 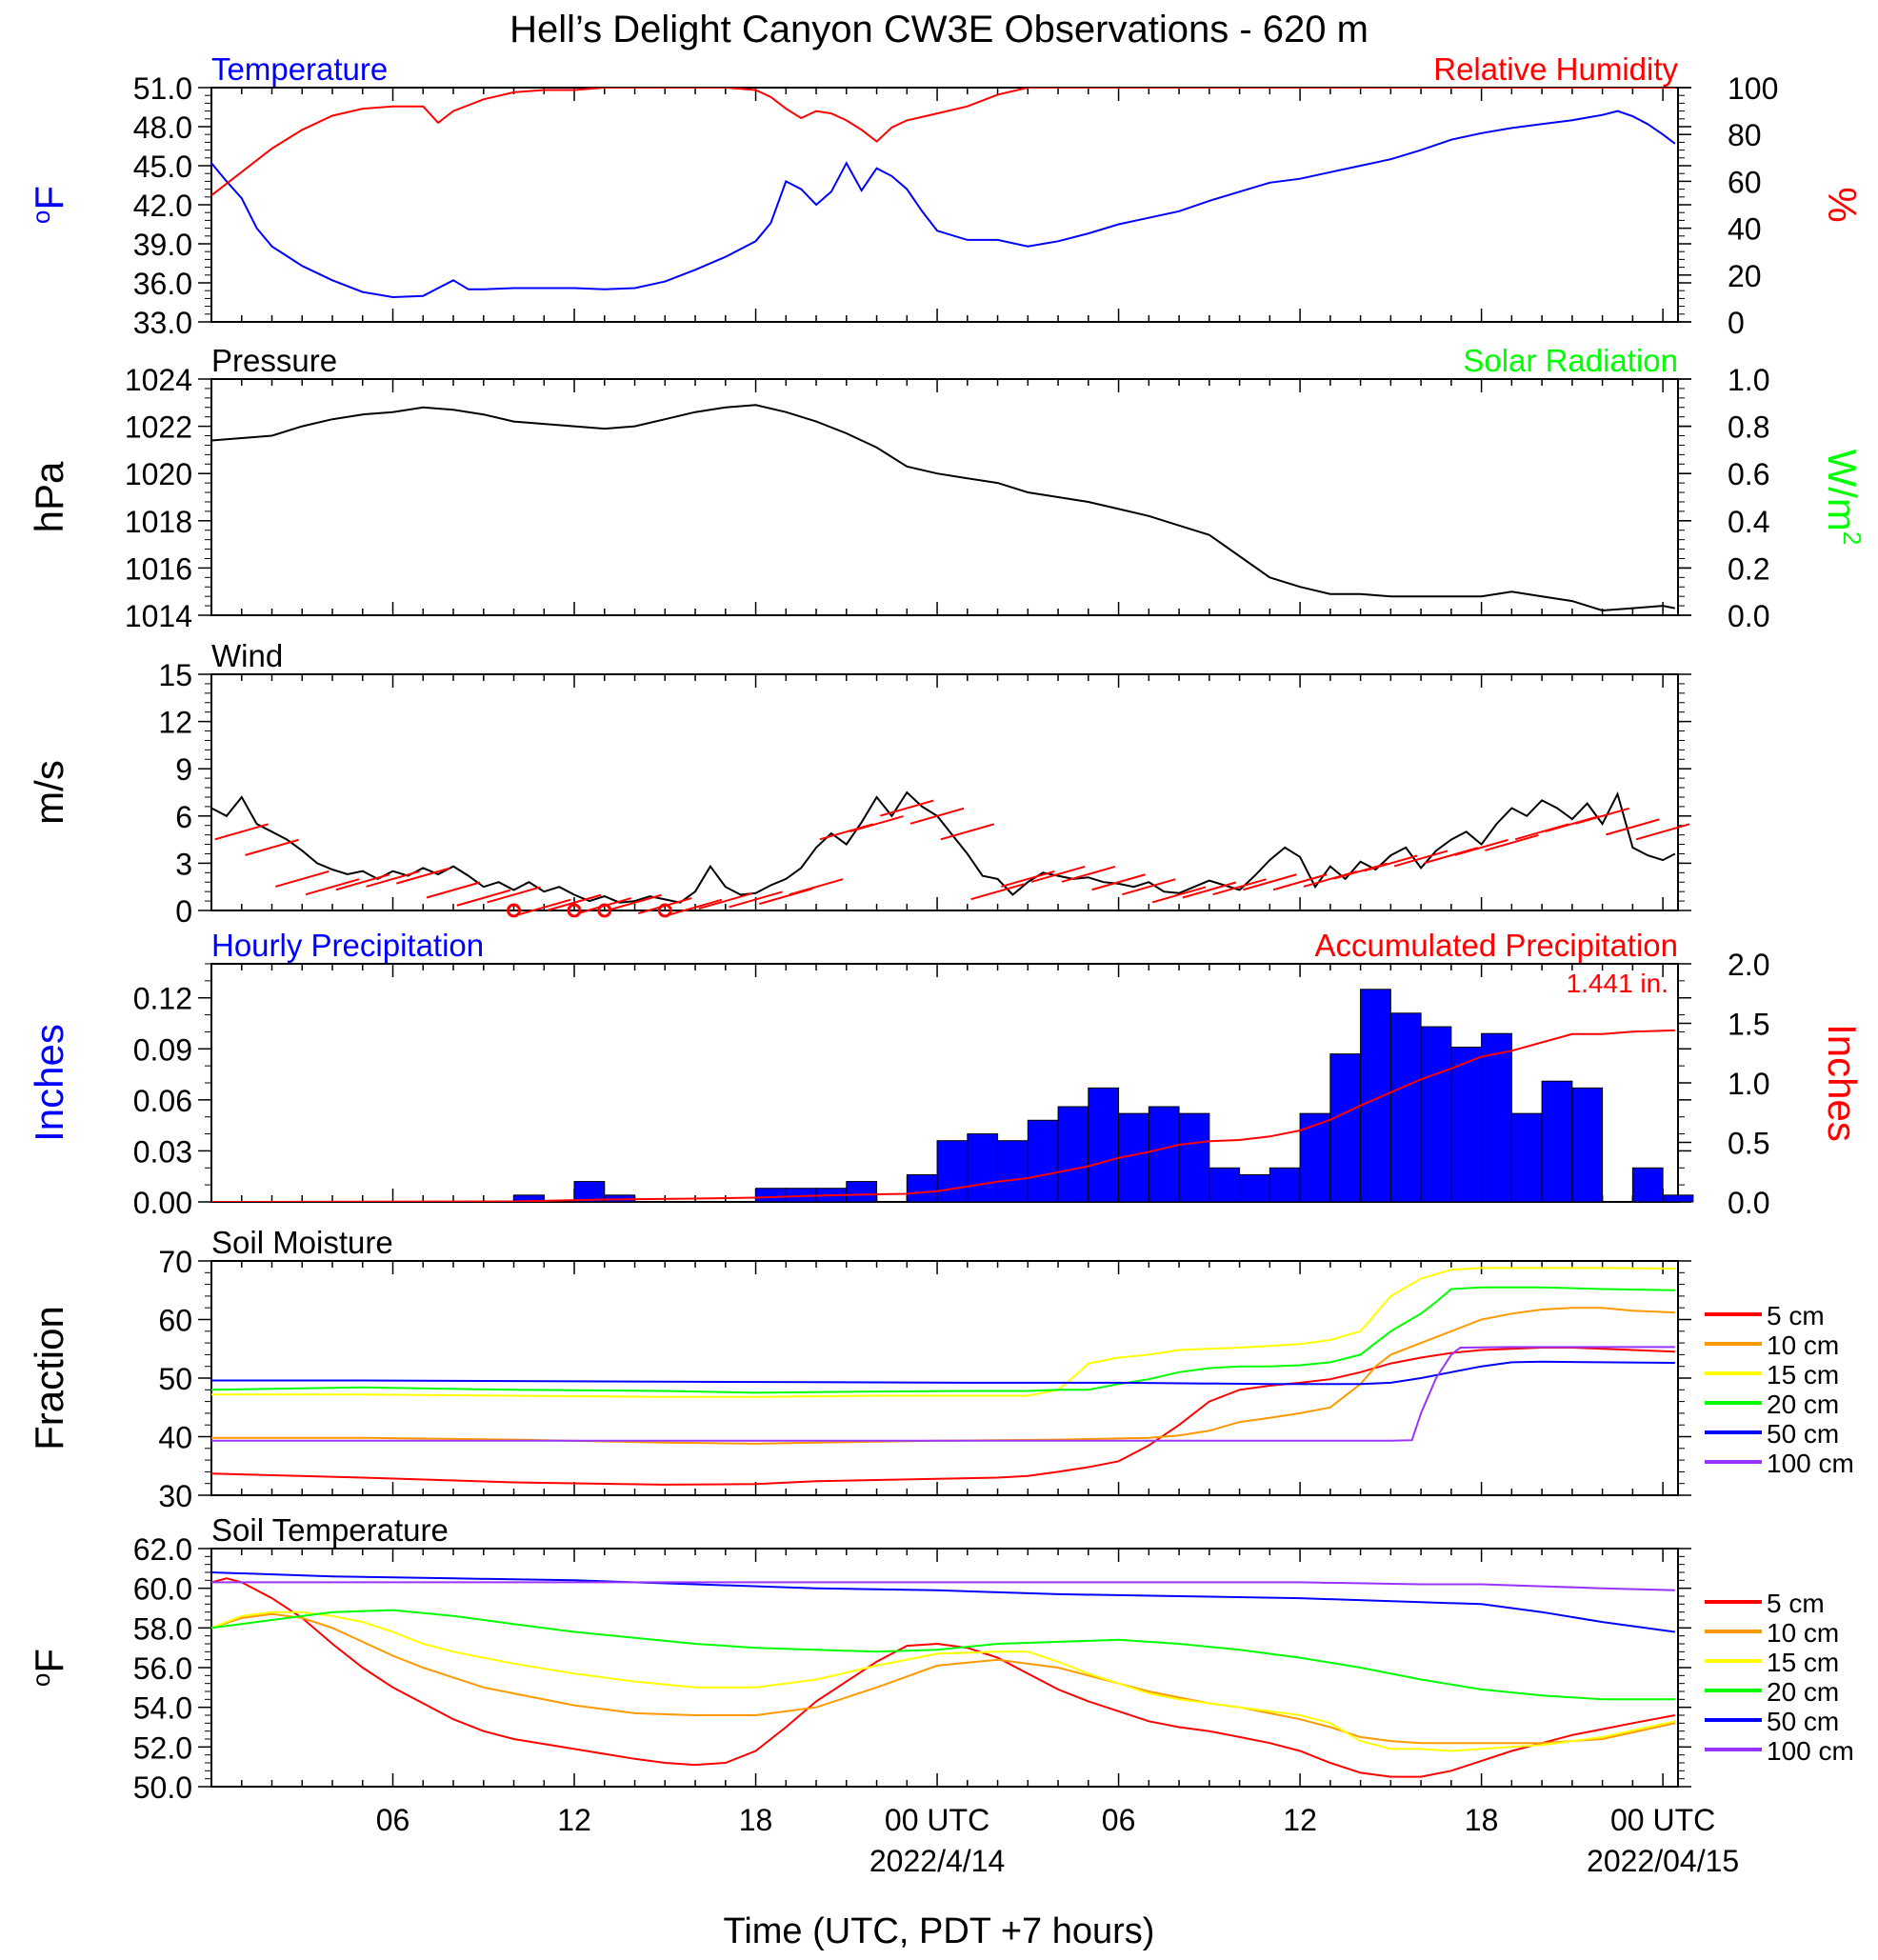 What do you see at coordinates (1842, 204) in the screenshot?
I see `y-unit-right: %` at bounding box center [1842, 204].